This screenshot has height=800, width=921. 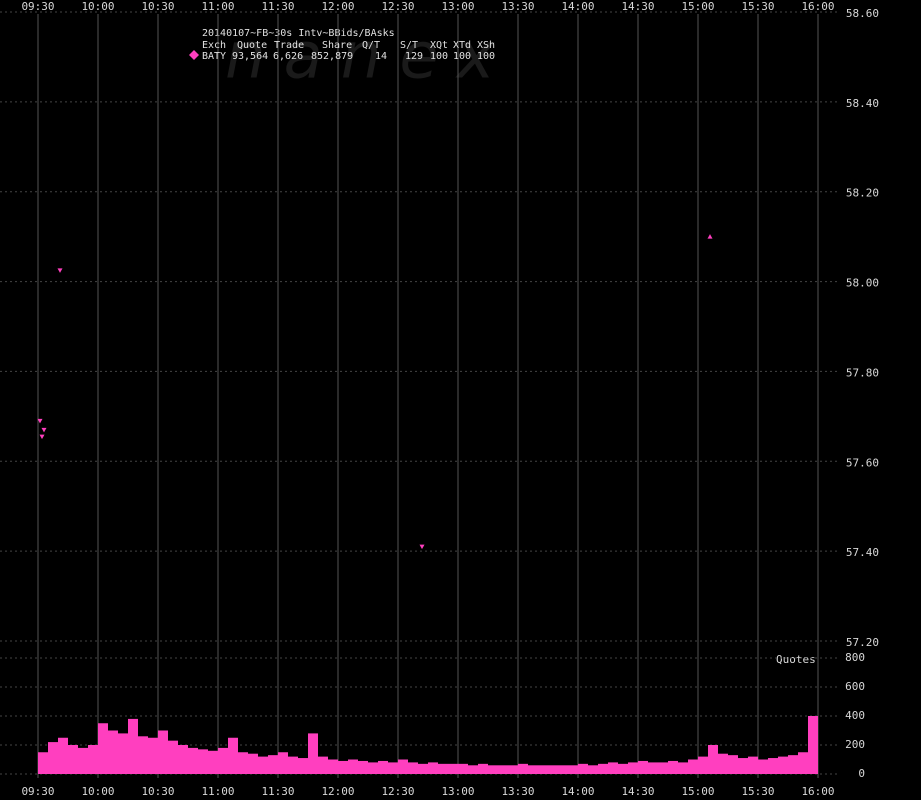 What do you see at coordinates (862, 193) in the screenshot?
I see `y-tick-label: 58.20` at bounding box center [862, 193].